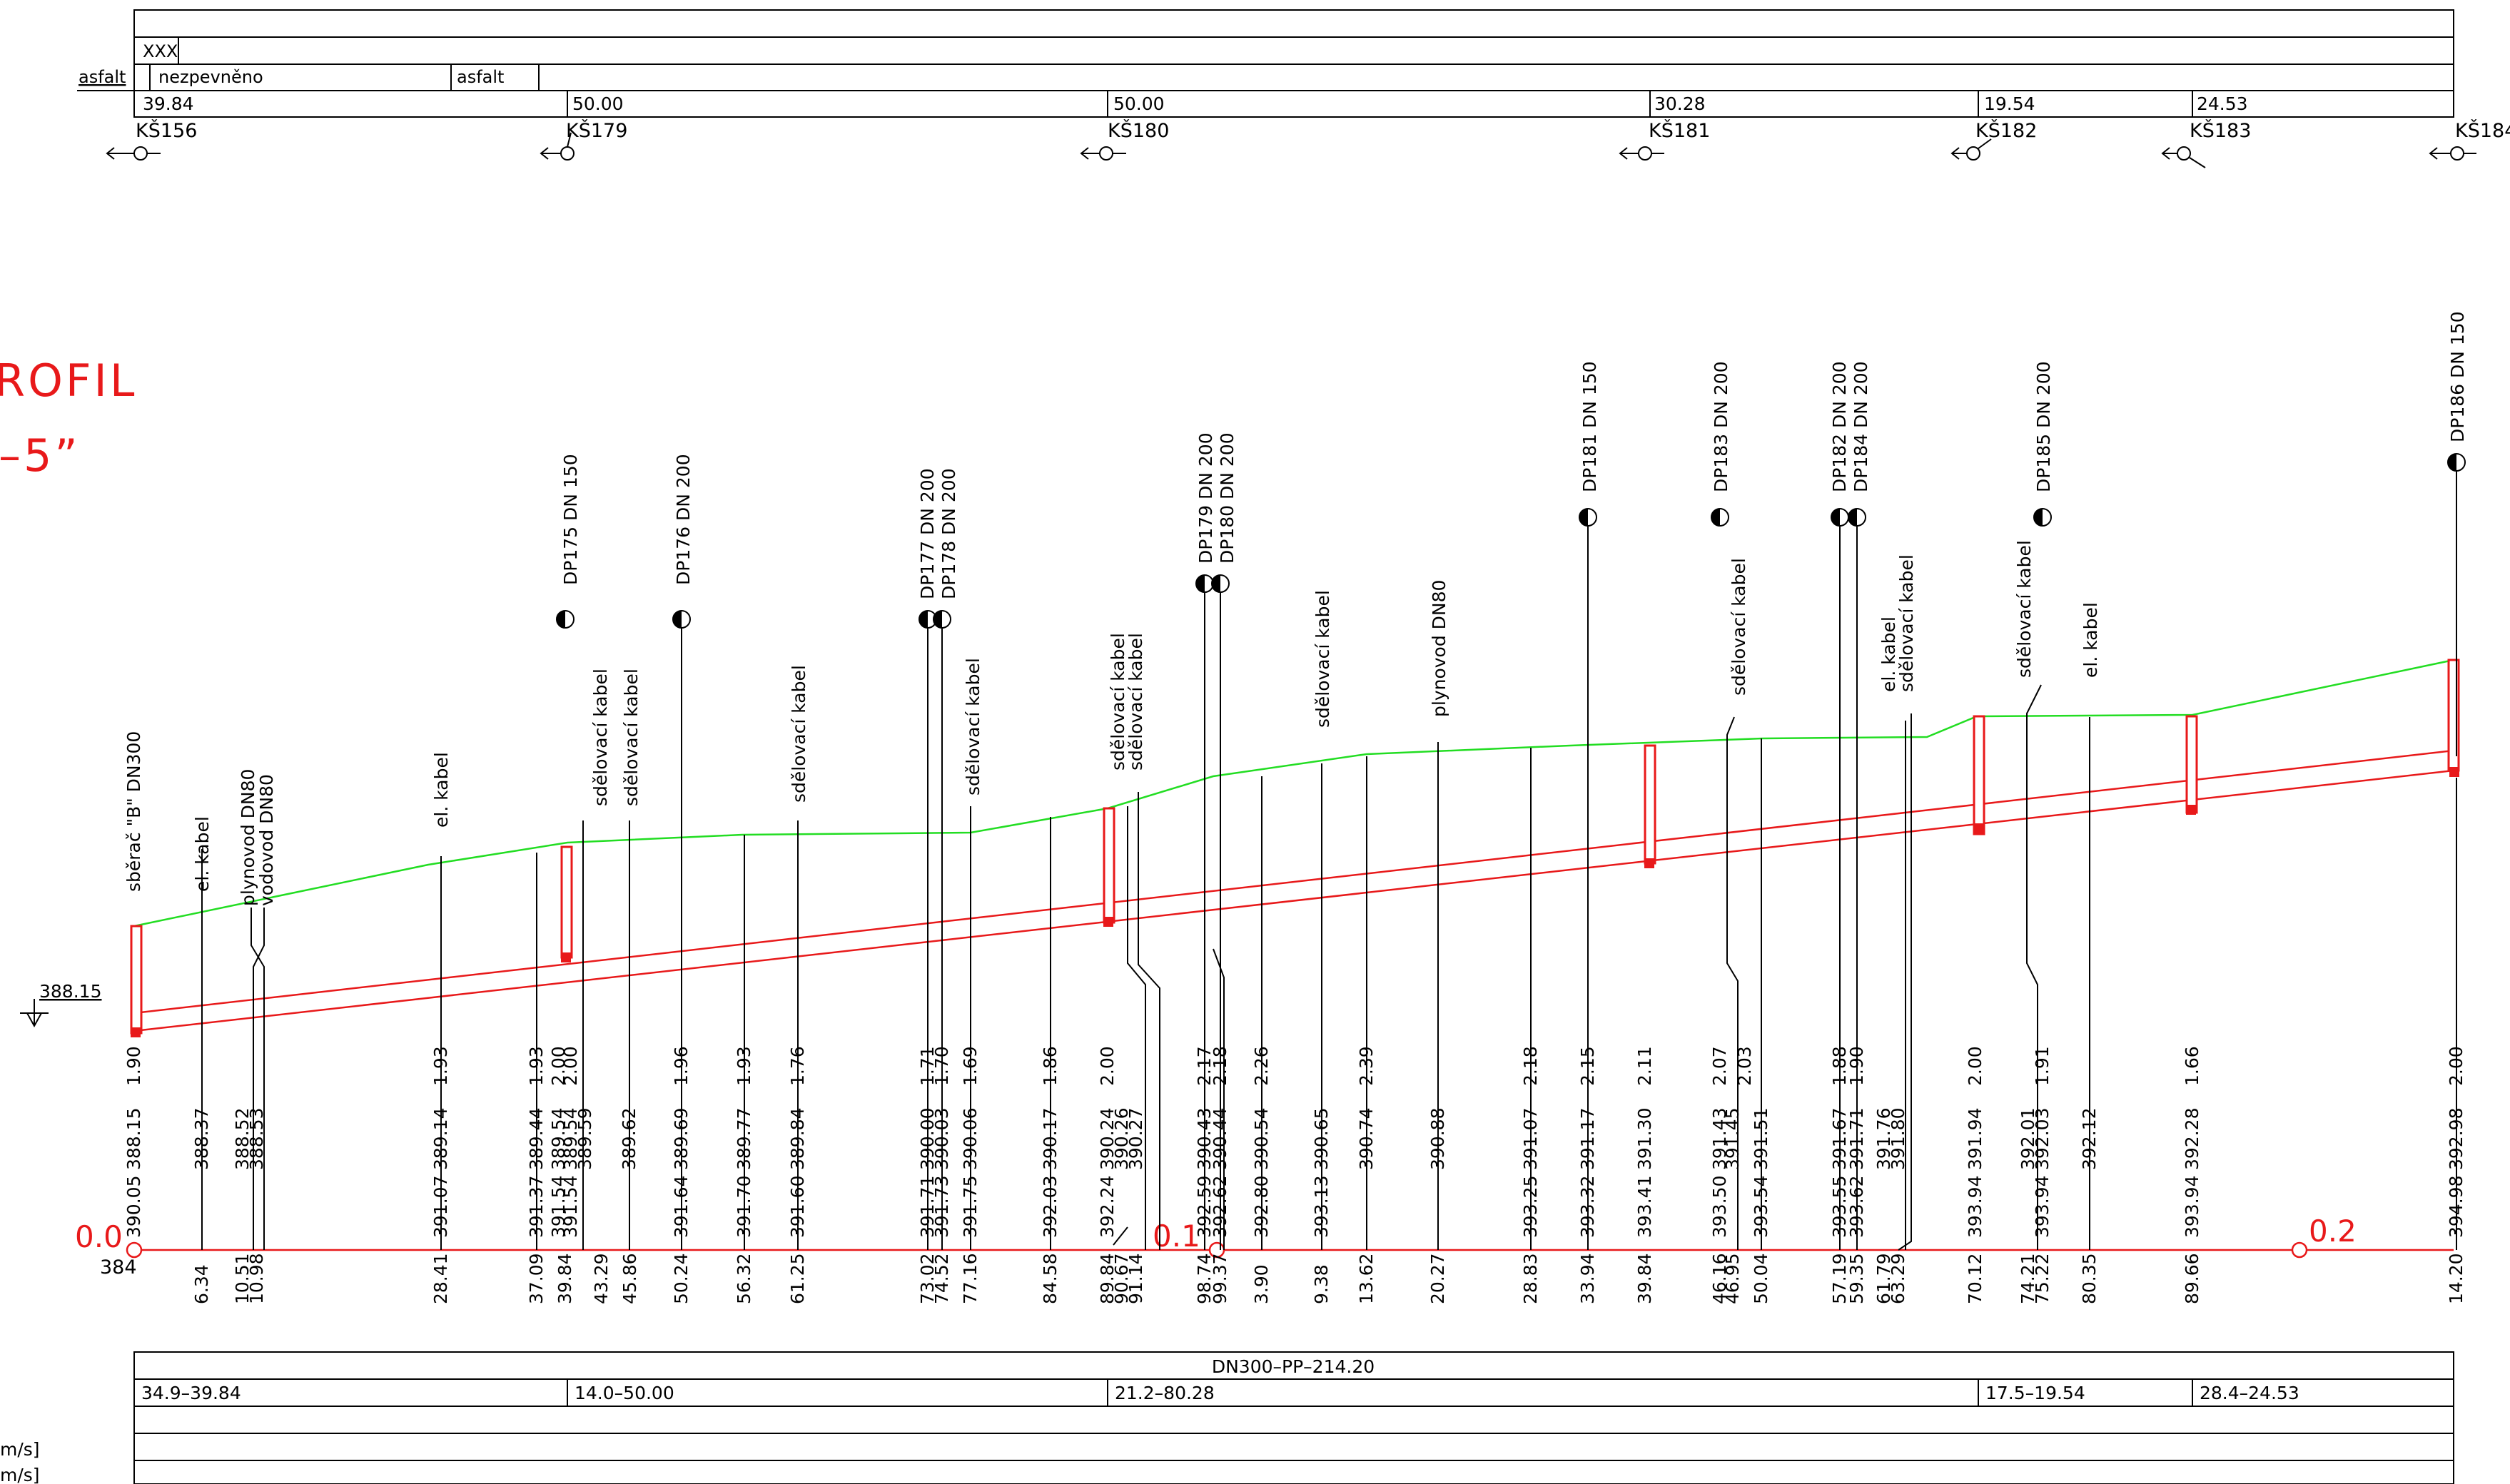 This screenshot has width=2510, height=1484. I want to click on depth-label: 1.90, so click(1856, 1066).